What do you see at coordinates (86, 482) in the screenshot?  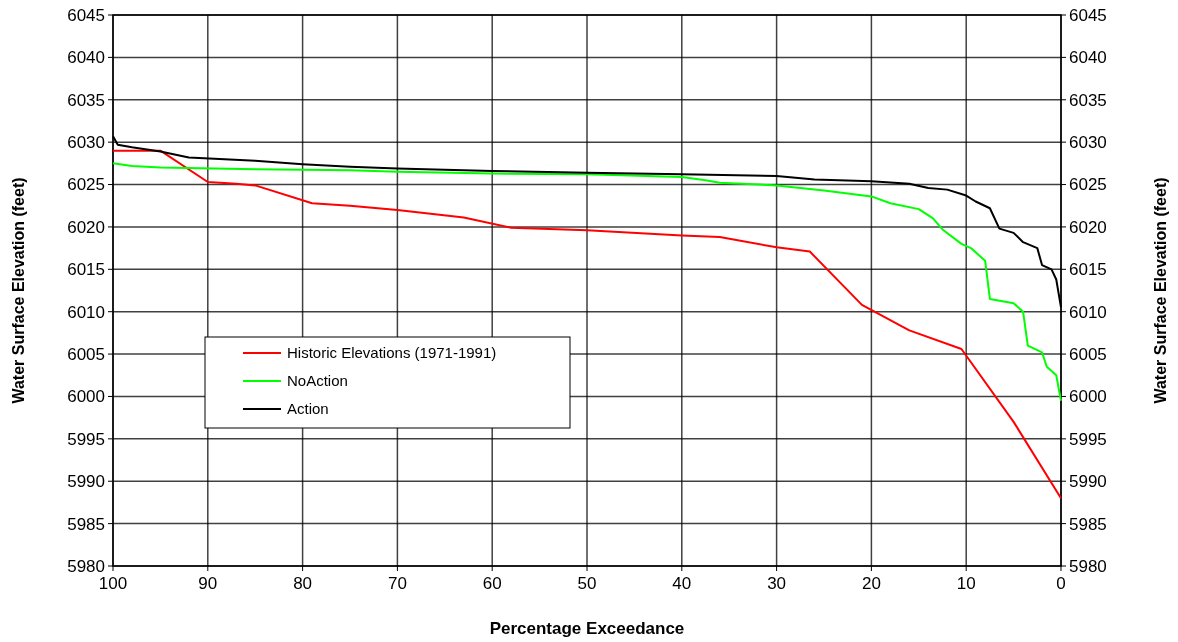 I see `y-tick-label: 5990` at bounding box center [86, 482].